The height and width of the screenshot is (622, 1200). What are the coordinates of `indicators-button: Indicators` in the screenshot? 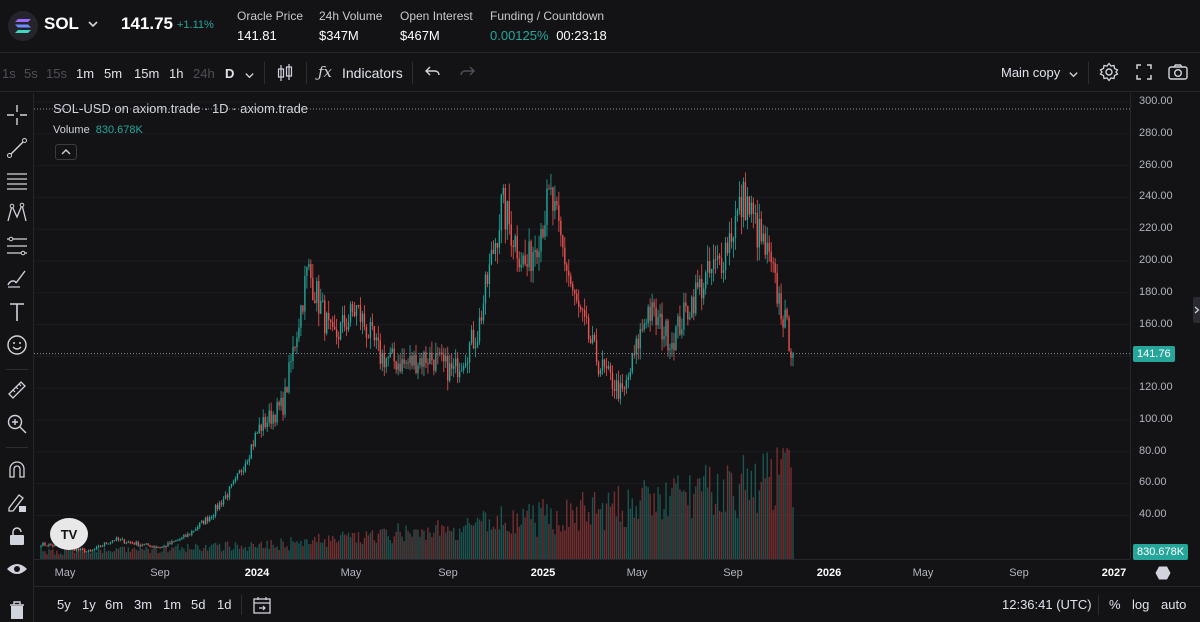 It's located at (372, 73).